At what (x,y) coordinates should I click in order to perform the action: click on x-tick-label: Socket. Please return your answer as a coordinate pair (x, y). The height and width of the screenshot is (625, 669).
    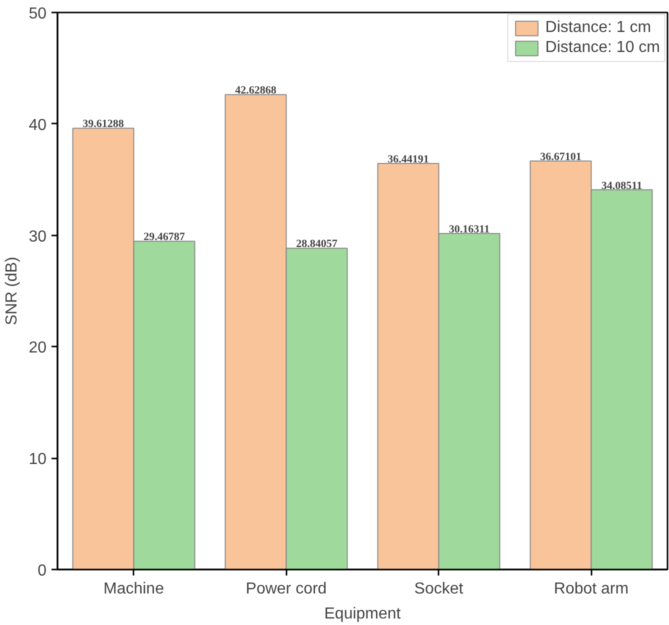
    Looking at the image, I should click on (439, 589).